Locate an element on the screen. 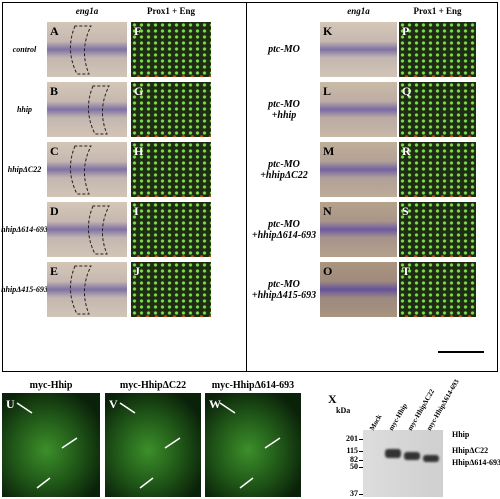  panel-letter: J is located at coordinates (137, 271).